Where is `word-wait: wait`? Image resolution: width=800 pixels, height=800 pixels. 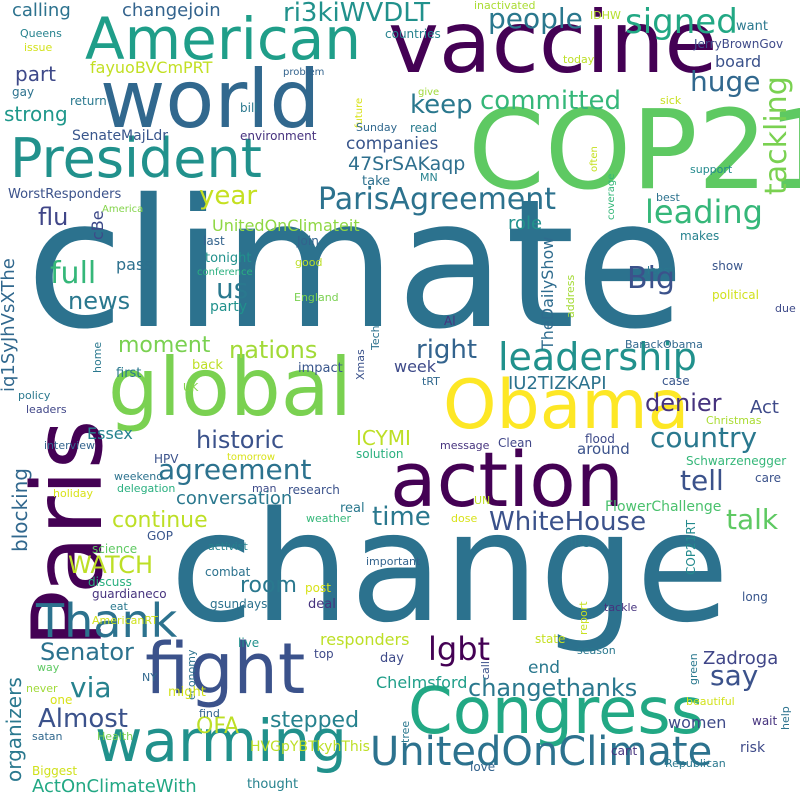
word-wait: wait is located at coordinates (765, 721).